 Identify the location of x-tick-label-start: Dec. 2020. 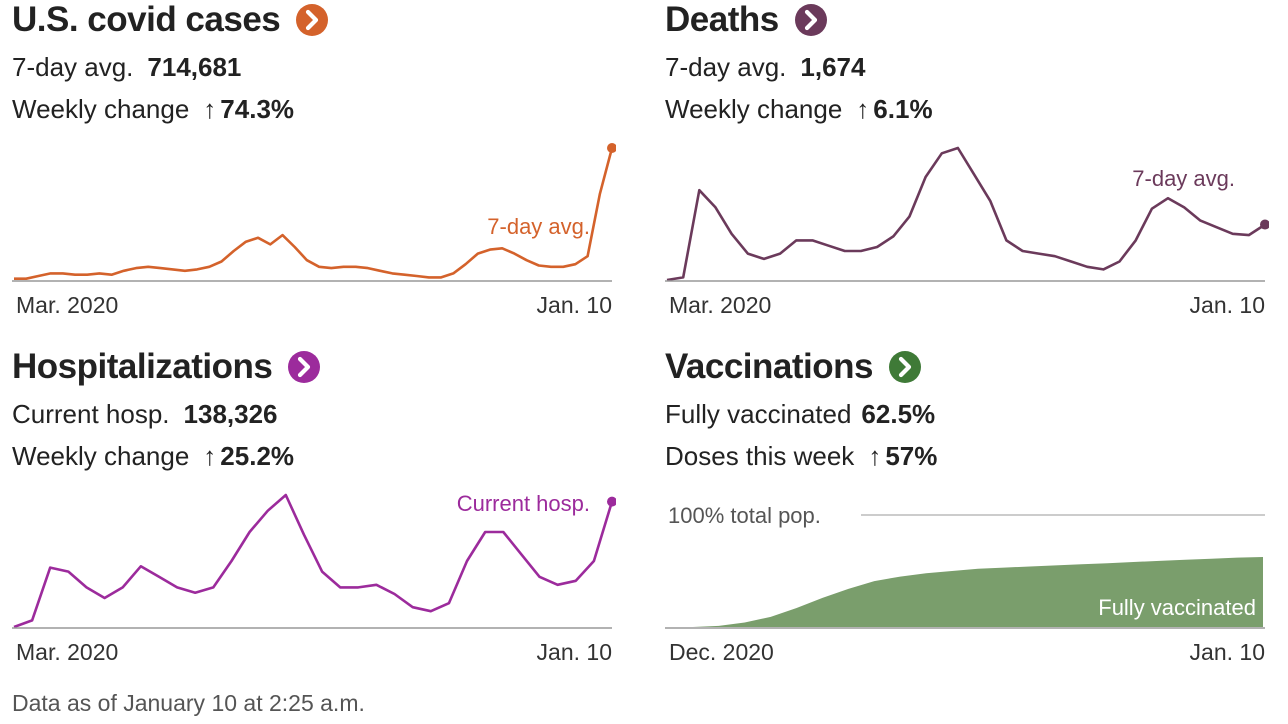
(721, 652).